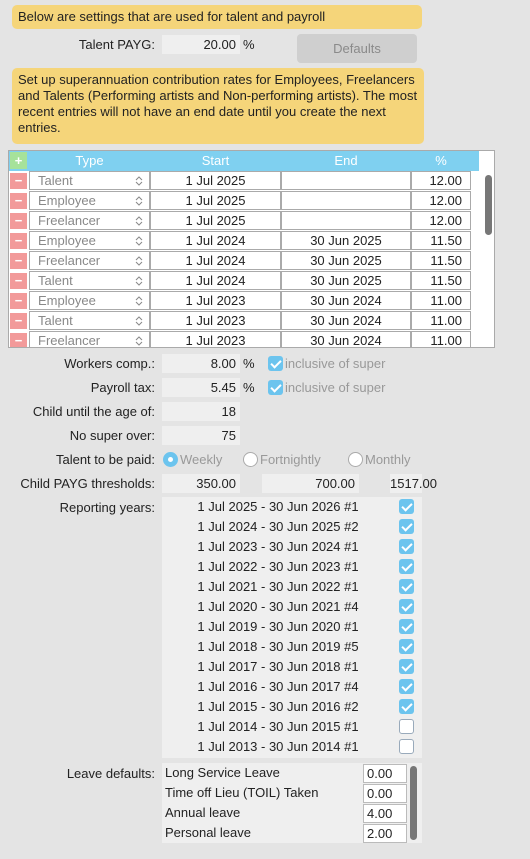 The image size is (530, 859). What do you see at coordinates (278, 546) in the screenshot?
I see `reporting-year: 1 Jul 2023 - 30 Jun 2024 #1` at bounding box center [278, 546].